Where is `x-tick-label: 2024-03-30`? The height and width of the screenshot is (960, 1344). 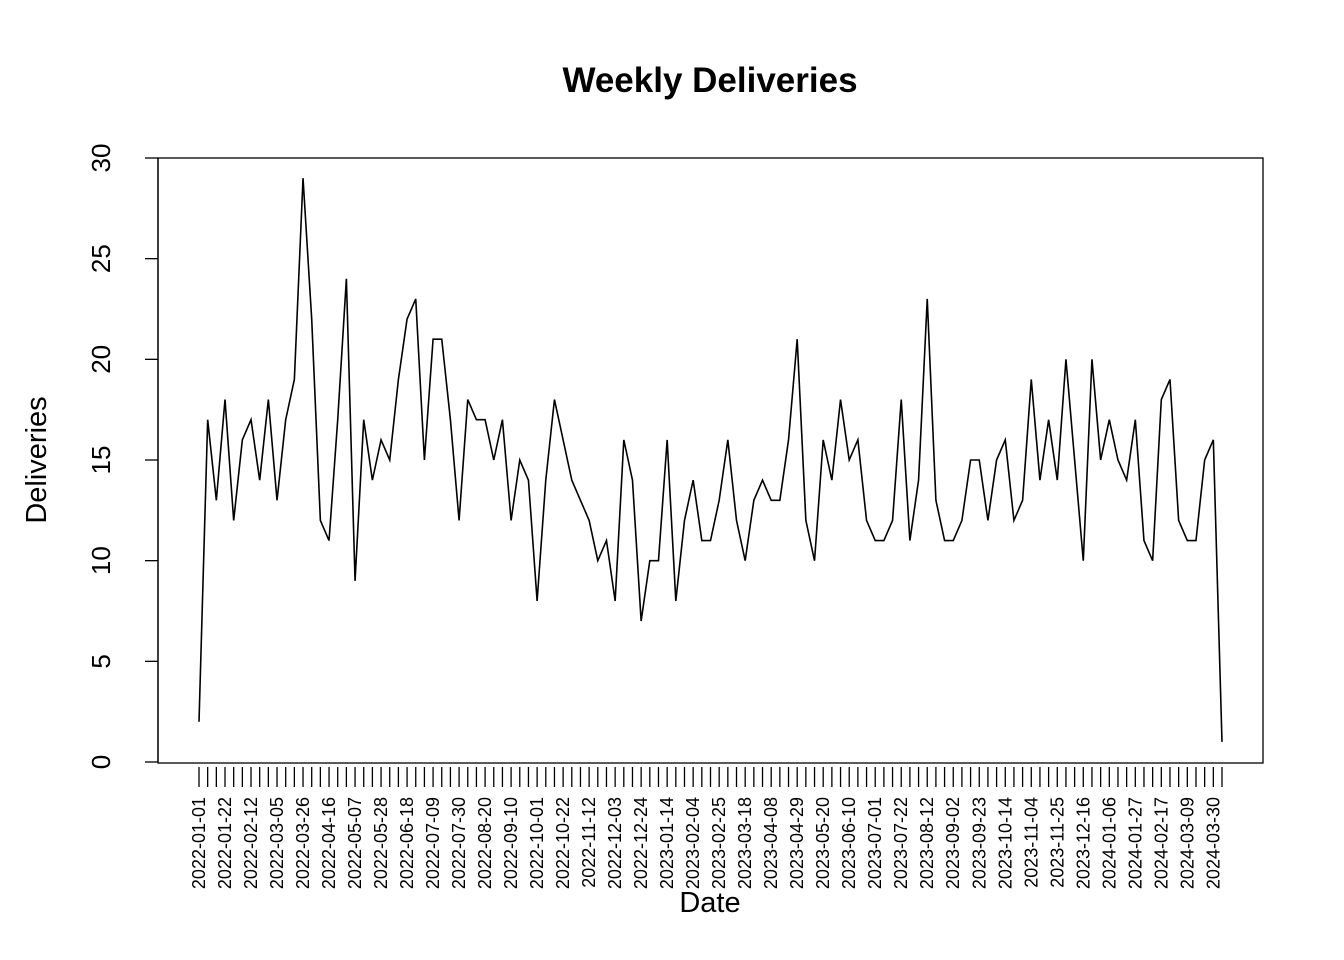
x-tick-label: 2024-03-30 is located at coordinates (1213, 843).